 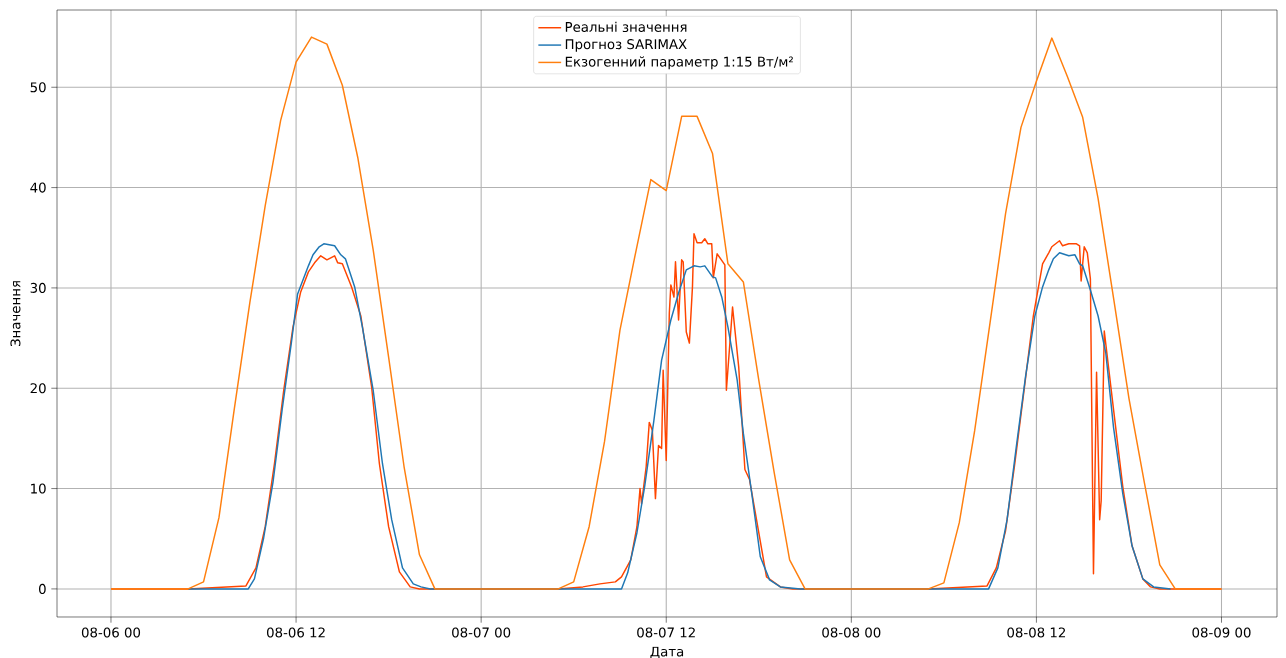 I want to click on x-tick-label: 08-06 12, so click(x=295, y=632).